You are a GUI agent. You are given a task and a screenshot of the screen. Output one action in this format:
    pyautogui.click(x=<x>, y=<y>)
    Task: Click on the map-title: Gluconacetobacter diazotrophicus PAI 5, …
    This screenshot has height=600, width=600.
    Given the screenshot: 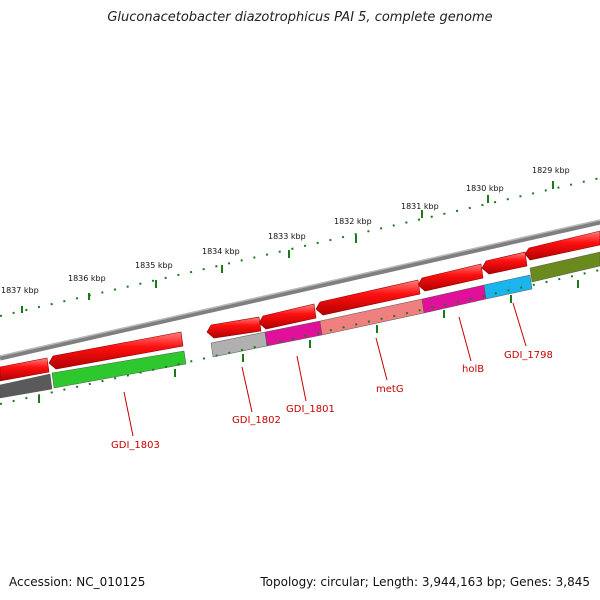 What is the action you would take?
    pyautogui.click(x=300, y=17)
    